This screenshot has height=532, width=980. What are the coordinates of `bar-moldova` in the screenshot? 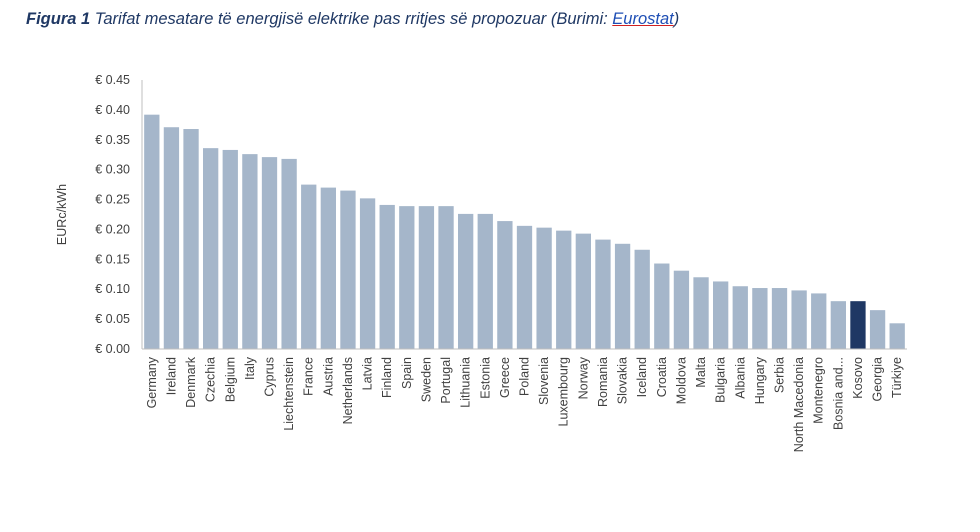 It's located at (681, 309).